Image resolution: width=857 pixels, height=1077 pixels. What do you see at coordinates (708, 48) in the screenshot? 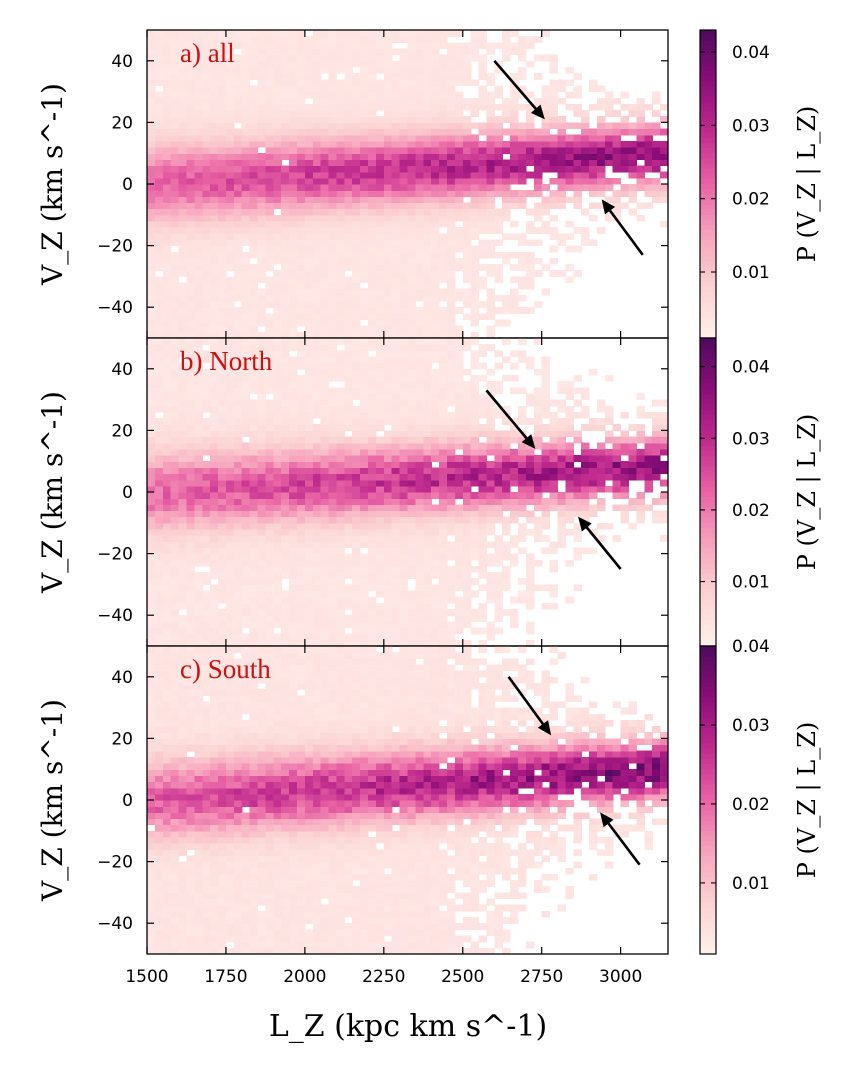
I see `colorbar-segment` at bounding box center [708, 48].